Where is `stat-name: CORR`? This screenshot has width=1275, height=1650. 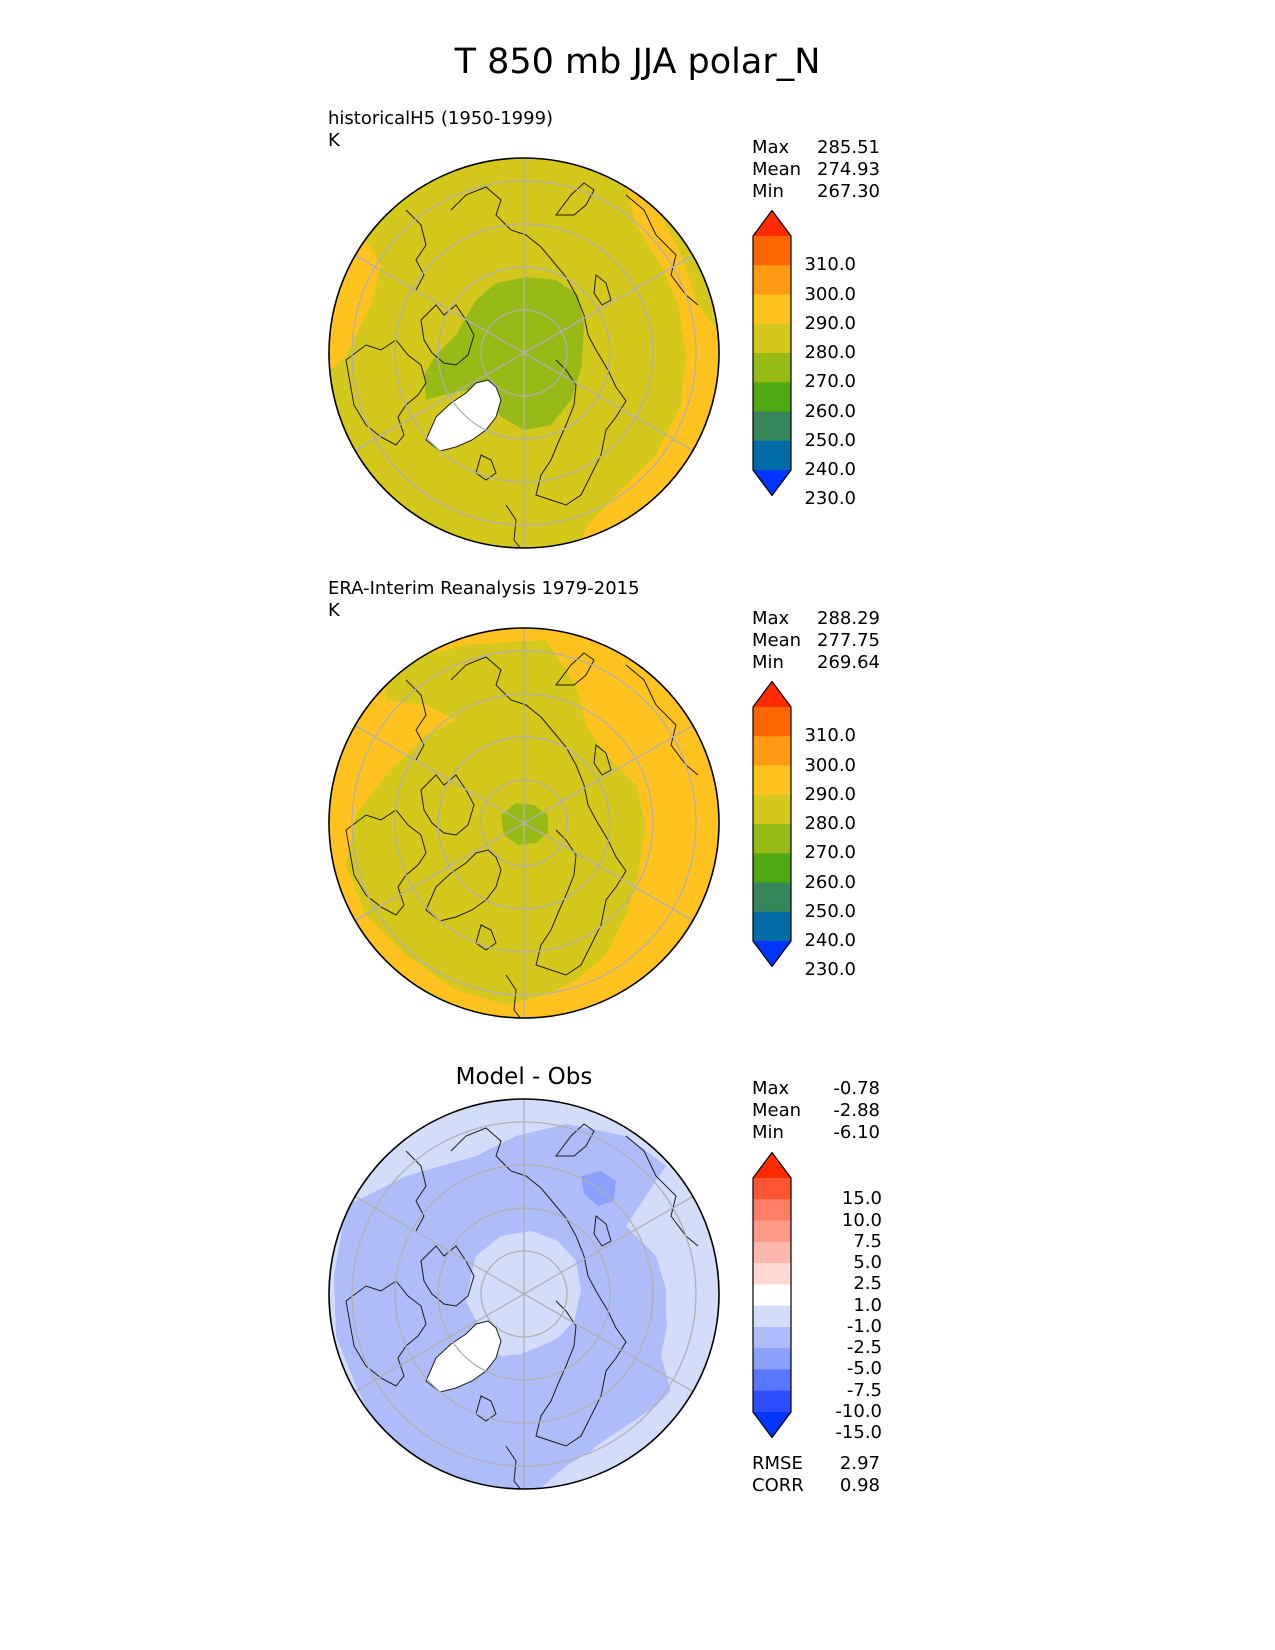
stat-name: CORR is located at coordinates (778, 1485).